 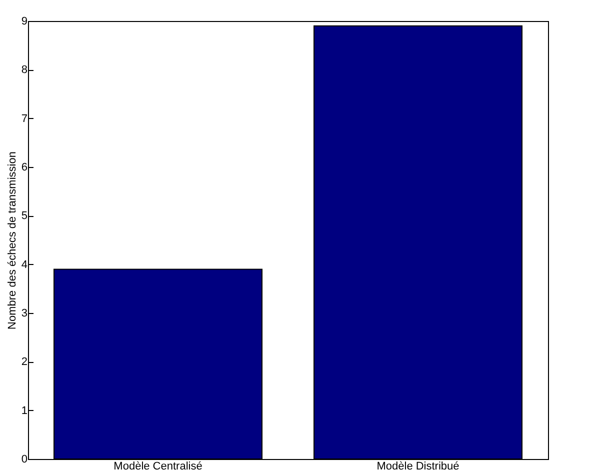 I want to click on y-tick-label: 8, so click(x=24, y=70).